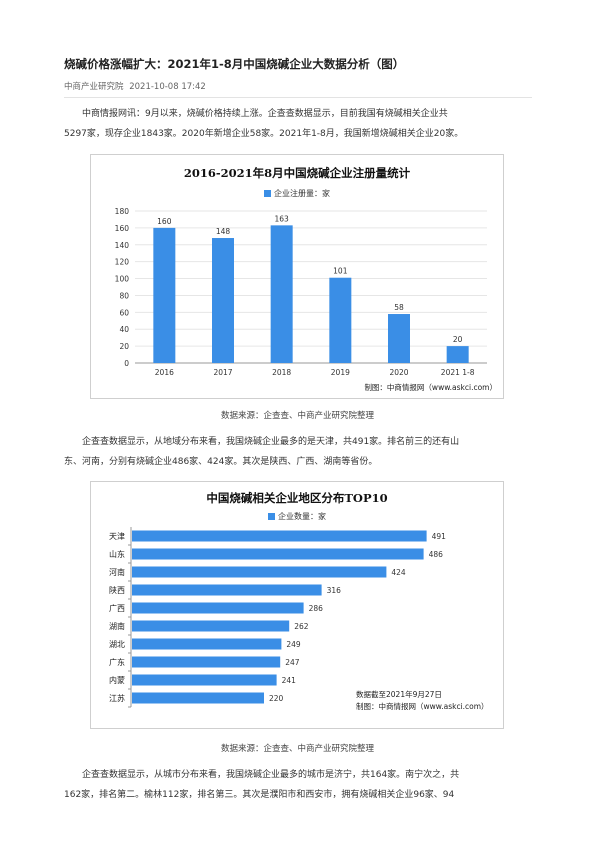  Describe the element at coordinates (122, 262) in the screenshot. I see `y-tick-label: 120` at that location.